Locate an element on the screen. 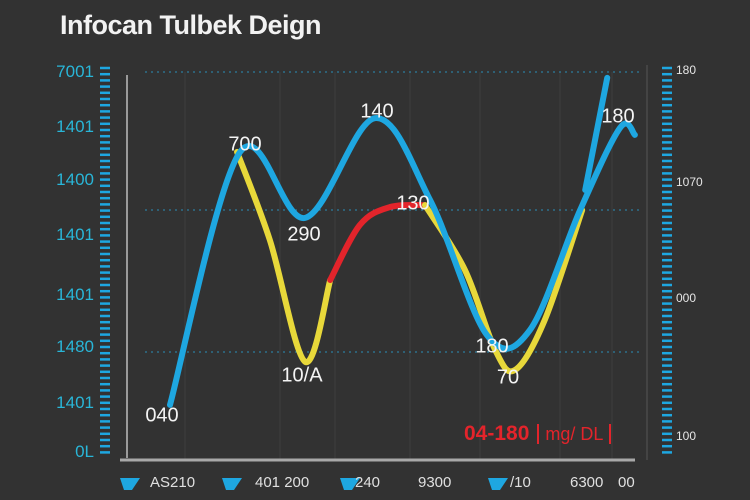 The image size is (750, 500). chart-title: Infocan Tulbek Deign is located at coordinates (191, 25).